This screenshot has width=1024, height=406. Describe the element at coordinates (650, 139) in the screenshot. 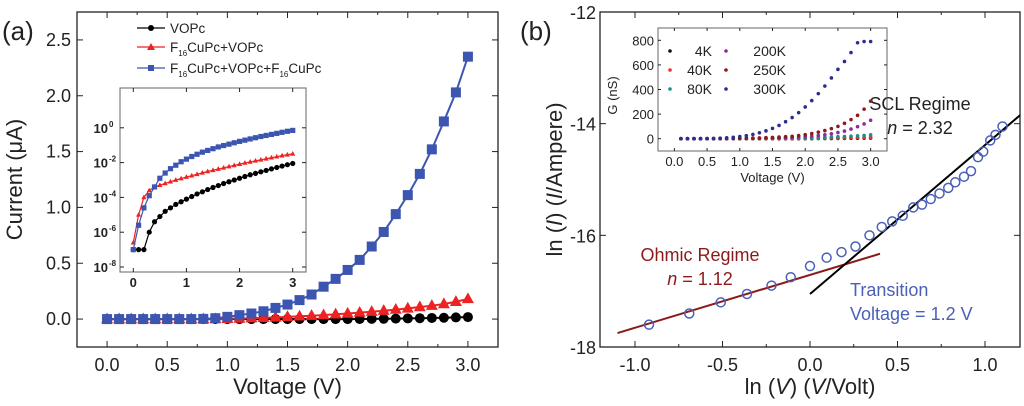

I see `inset-y-tick-label: 0` at that location.